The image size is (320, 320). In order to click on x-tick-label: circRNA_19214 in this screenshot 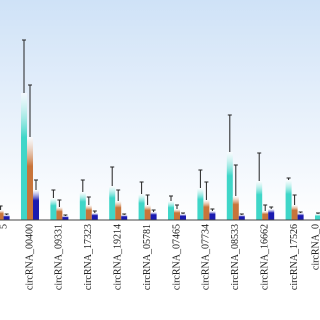, I will do `click(117, 257)`.